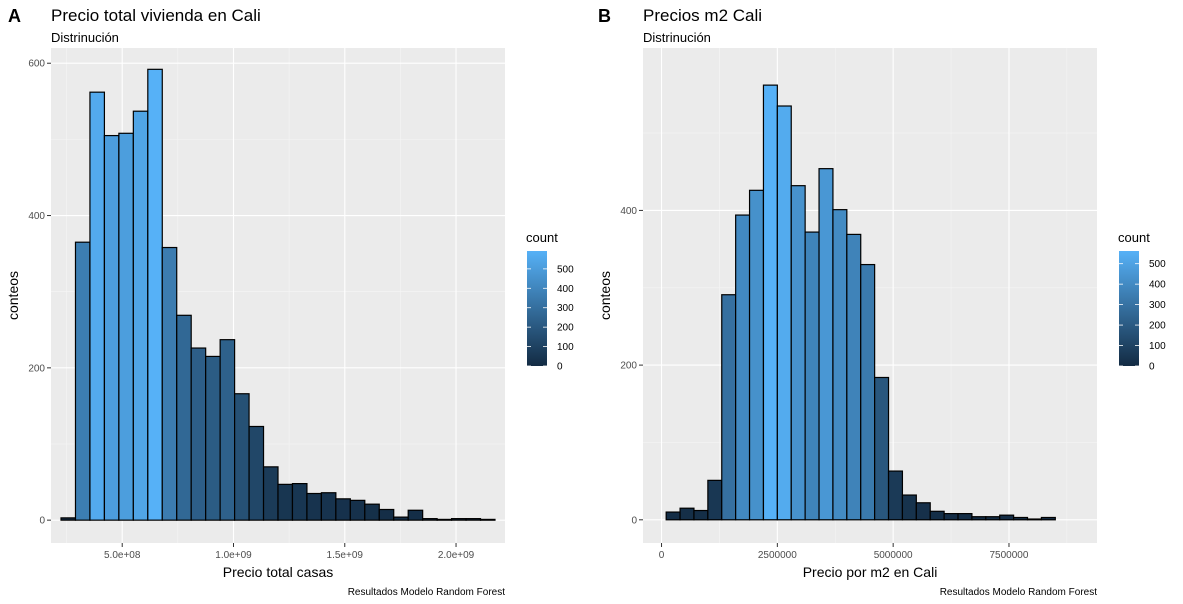 The image size is (1183, 604). What do you see at coordinates (14, 16) in the screenshot?
I see `panel-letter: A` at bounding box center [14, 16].